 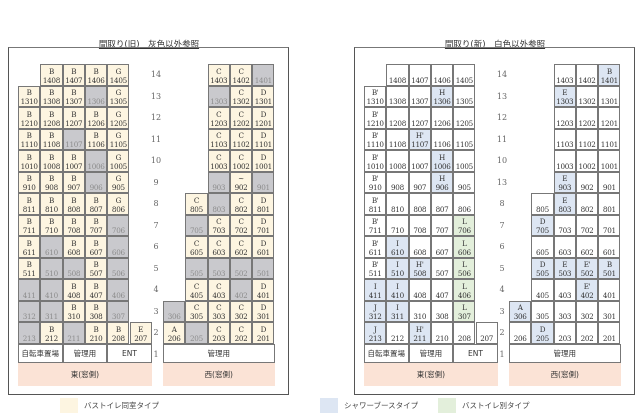 What do you see at coordinates (118, 139) in the screenshot?
I see `room-cell: G 1105` at bounding box center [118, 139].